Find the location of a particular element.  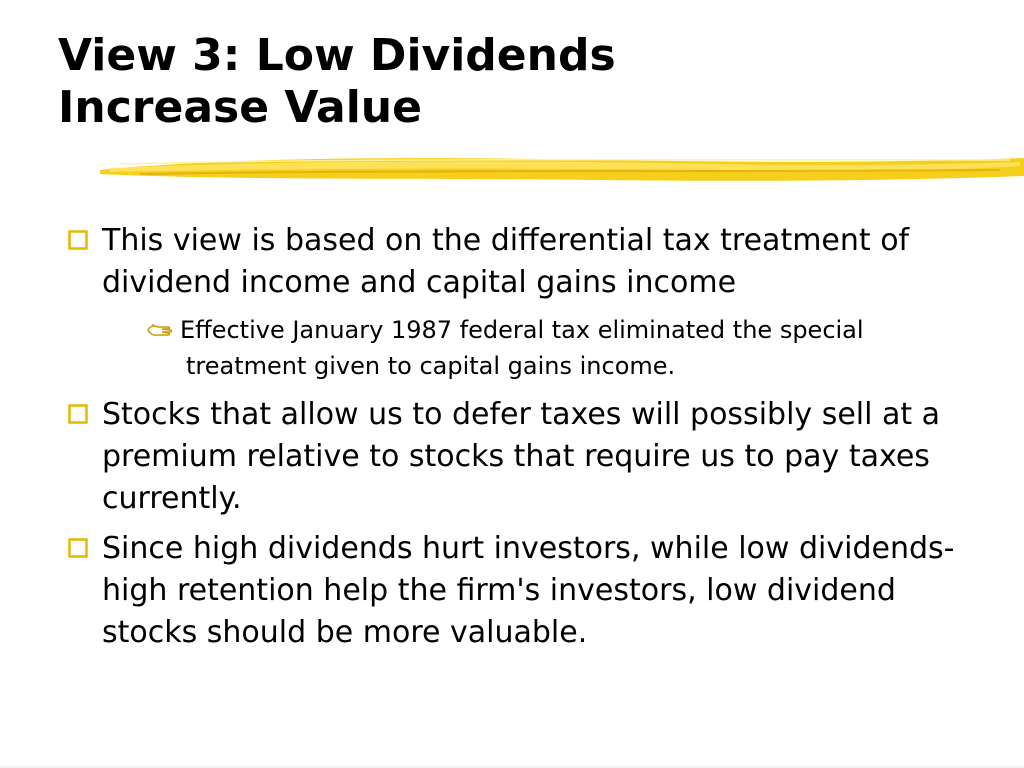

bottom-divider is located at coordinates (512, 767).